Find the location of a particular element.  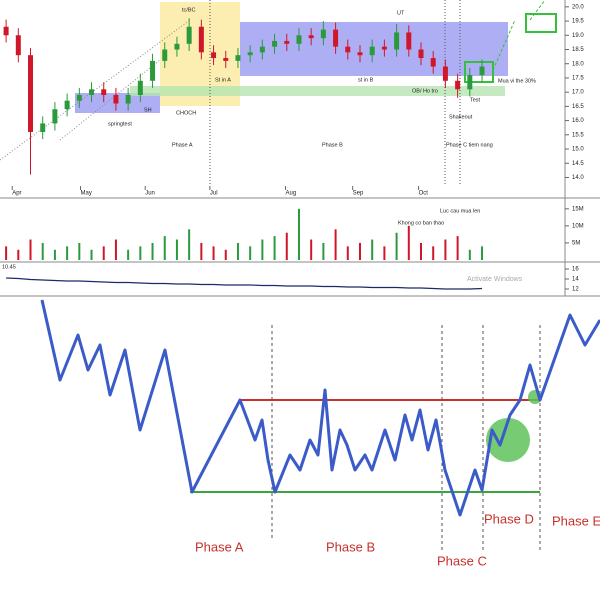

annotation: UT is located at coordinates (401, 13).